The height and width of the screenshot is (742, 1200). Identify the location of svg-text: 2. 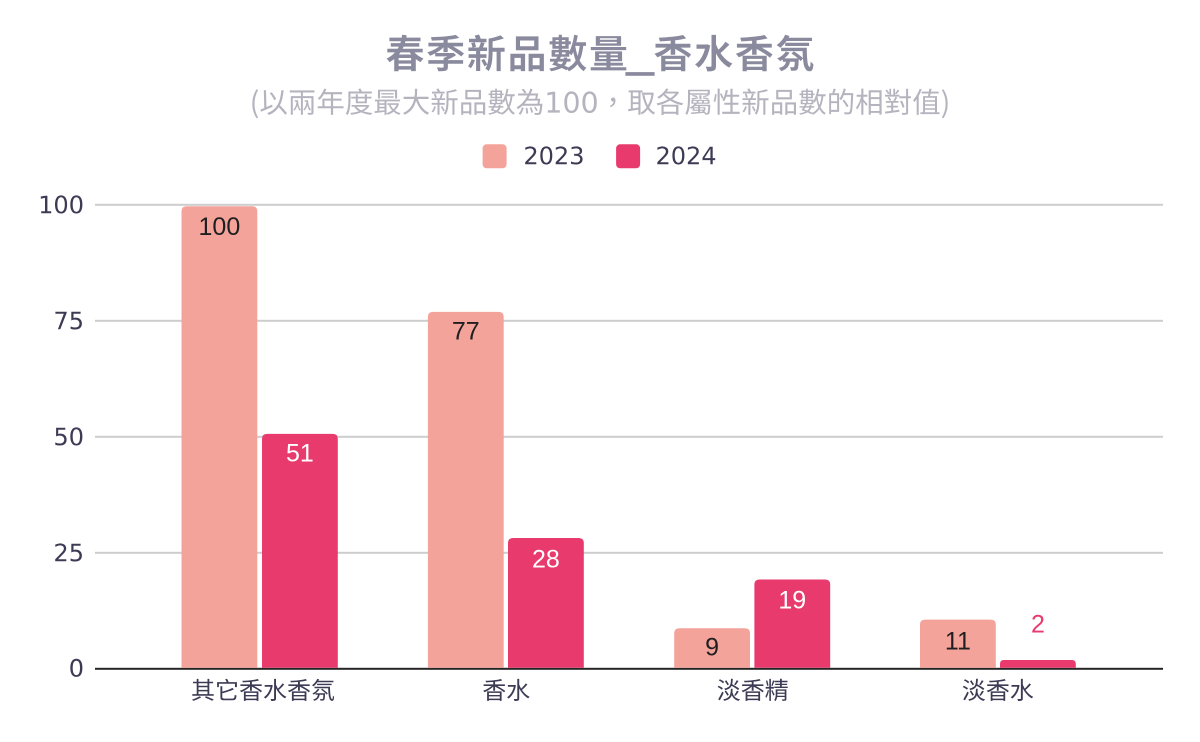
(1038, 625).